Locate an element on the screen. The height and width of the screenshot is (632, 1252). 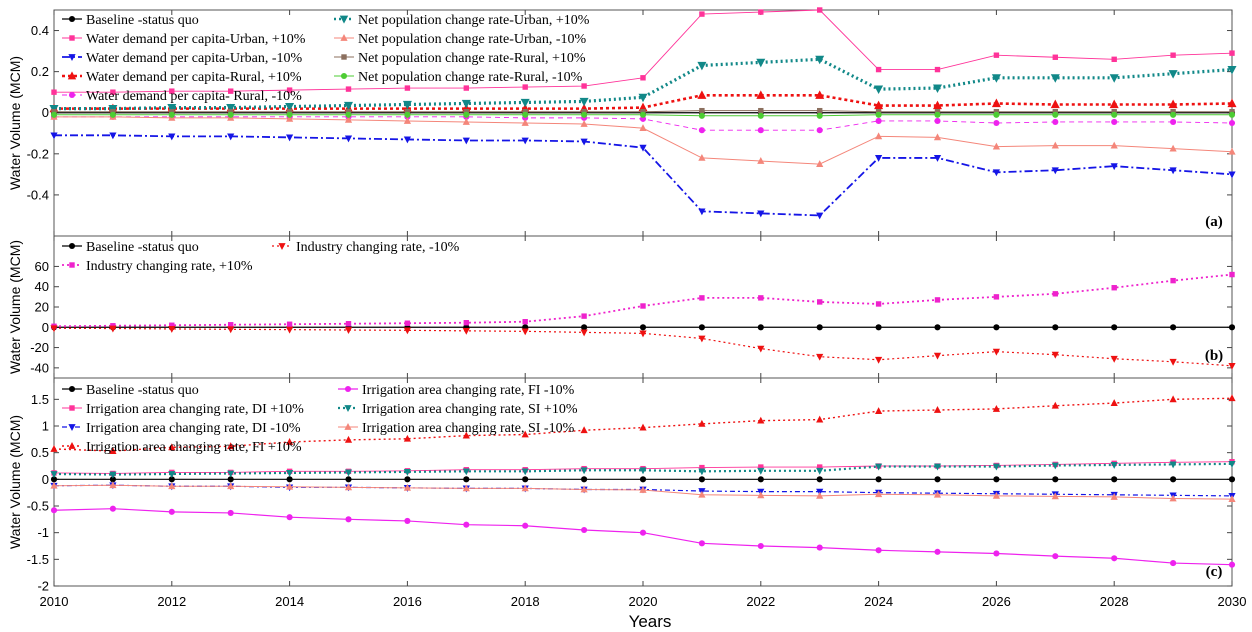
legend-label: Irrigation area changing rate, SI -10% is located at coordinates (468, 428).